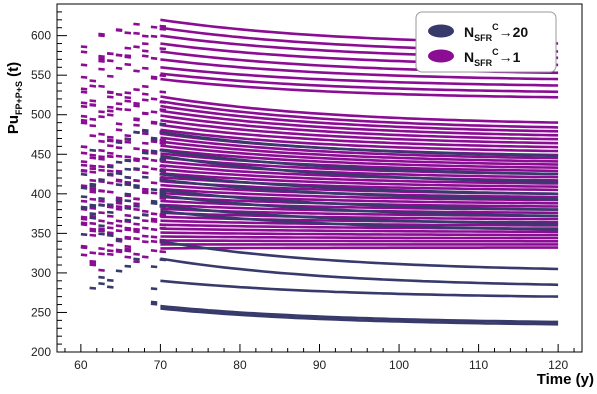  Describe the element at coordinates (240, 365) in the screenshot. I see `x-tick-label: 80` at that location.